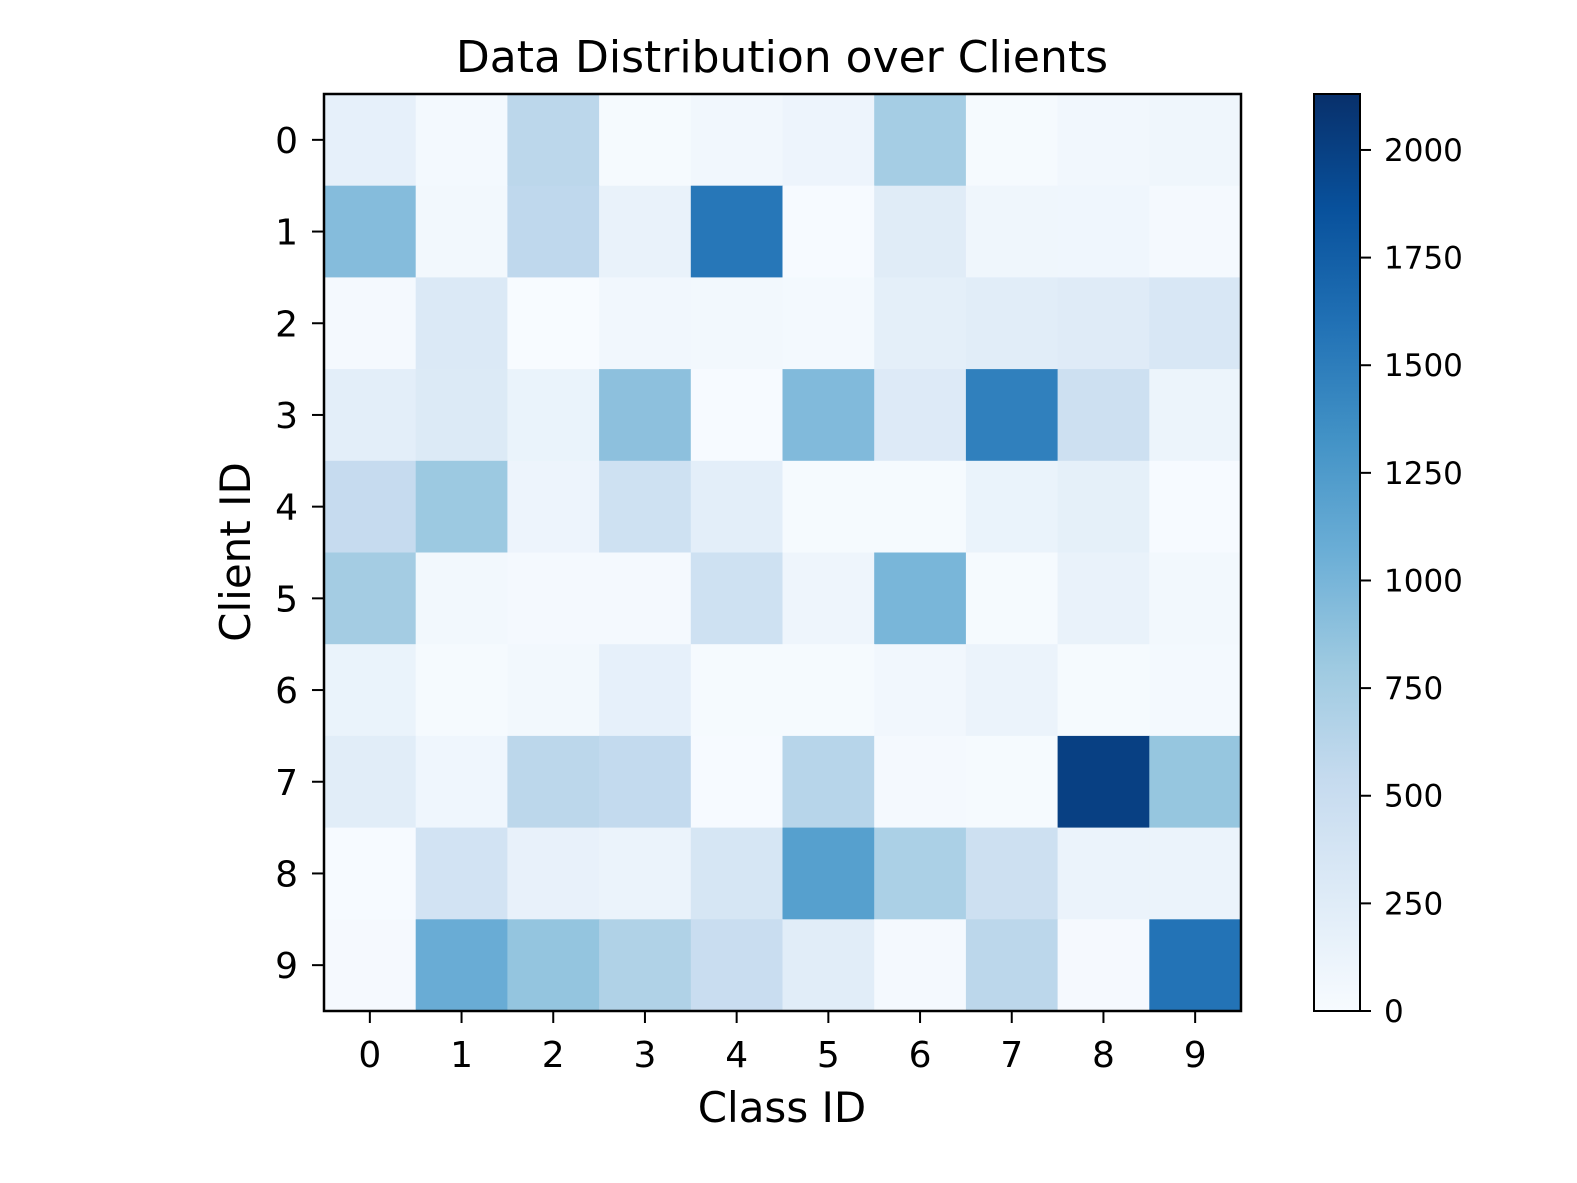 The height and width of the screenshot is (1183, 1577). What do you see at coordinates (1394, 1012) in the screenshot?
I see `colorbar-tick-label: 0` at bounding box center [1394, 1012].